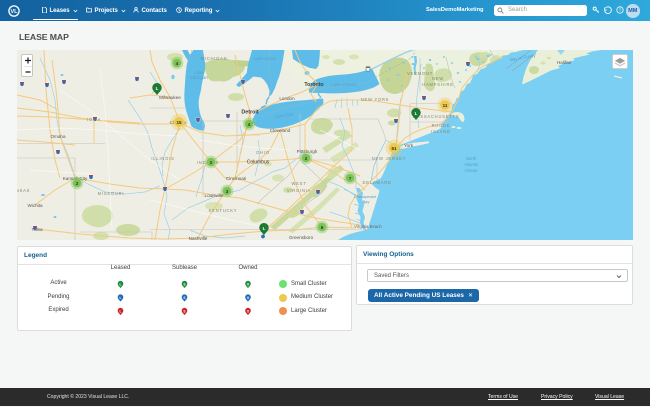 The height and width of the screenshot is (407, 650). I want to click on svg-text: NEW JERSEY, so click(389, 158).